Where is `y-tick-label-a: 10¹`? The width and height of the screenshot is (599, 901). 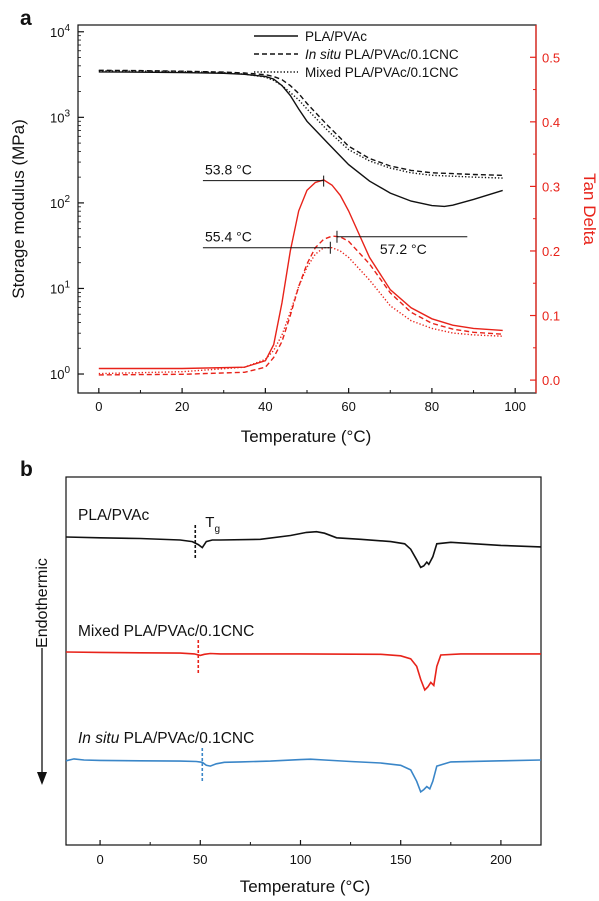 y-tick-label-a: 10¹ is located at coordinates (60, 287).